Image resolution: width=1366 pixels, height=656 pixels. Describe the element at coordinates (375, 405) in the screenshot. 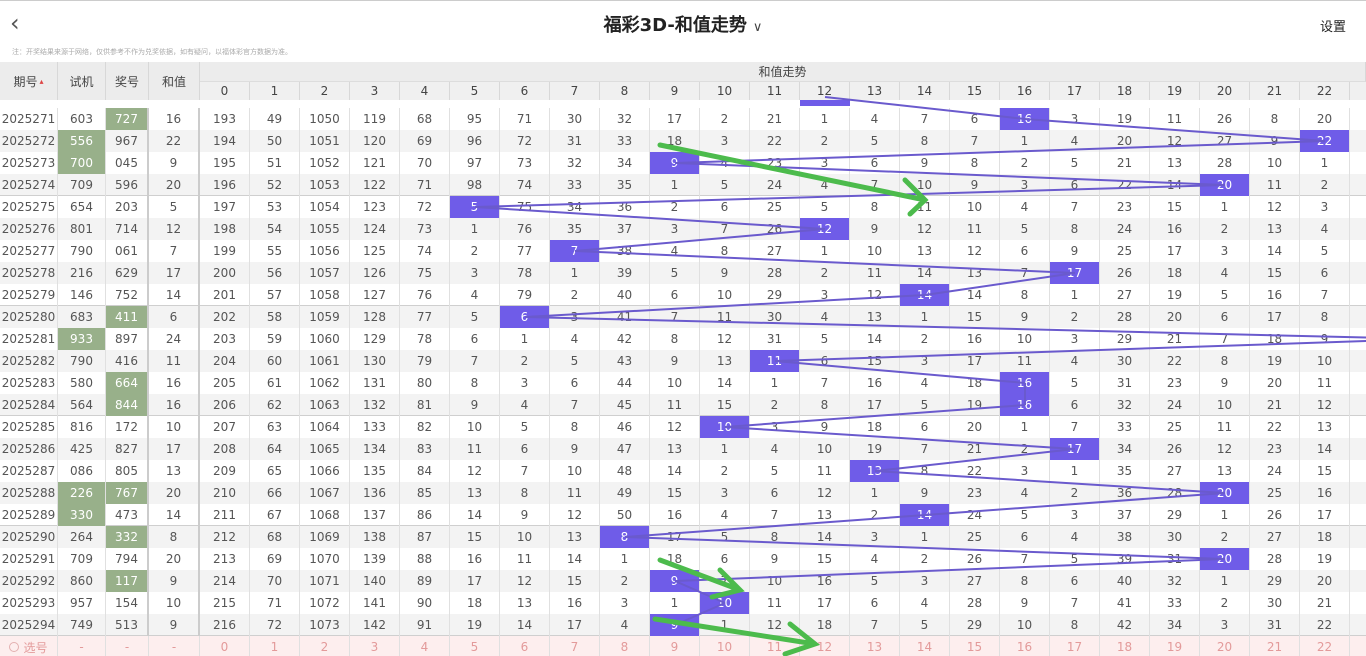

I see `trend-cell: 132` at that location.